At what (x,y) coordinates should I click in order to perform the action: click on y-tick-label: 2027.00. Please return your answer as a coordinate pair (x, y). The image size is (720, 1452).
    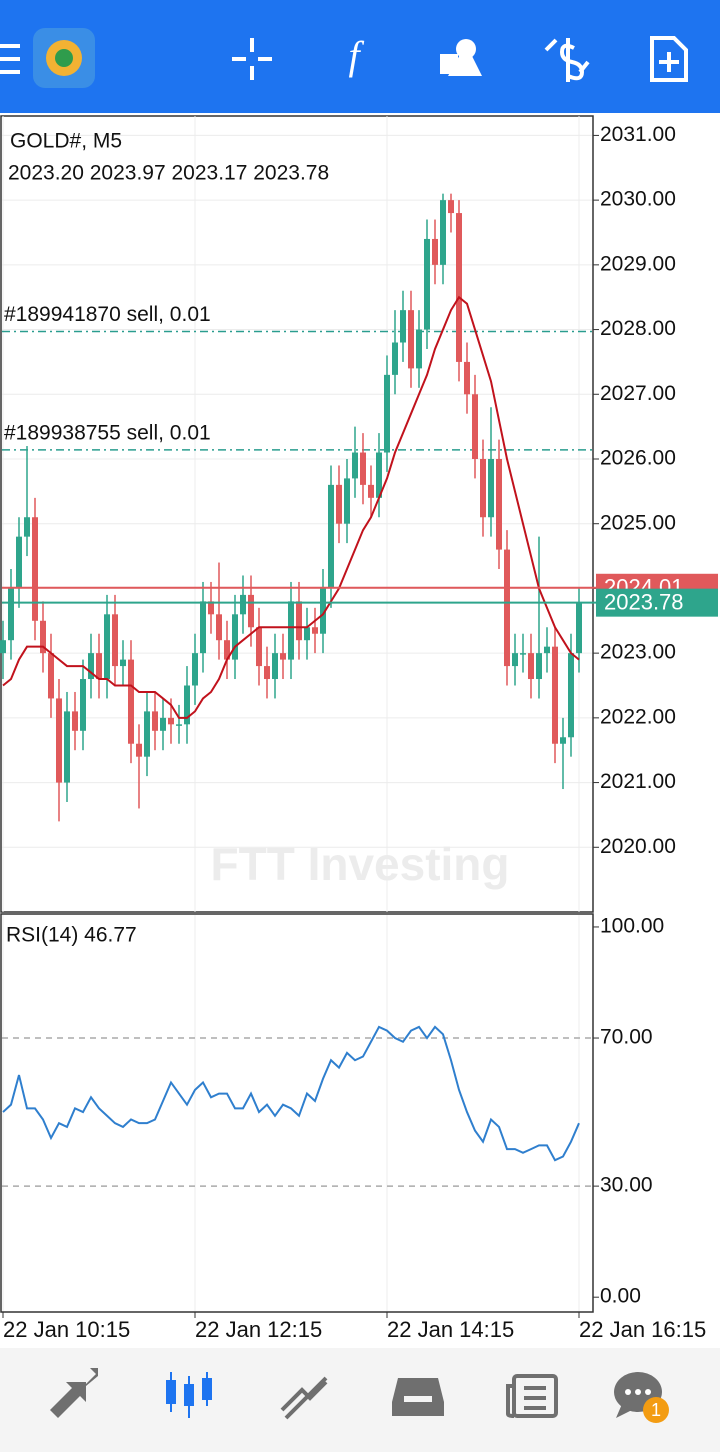
    Looking at the image, I should click on (638, 393).